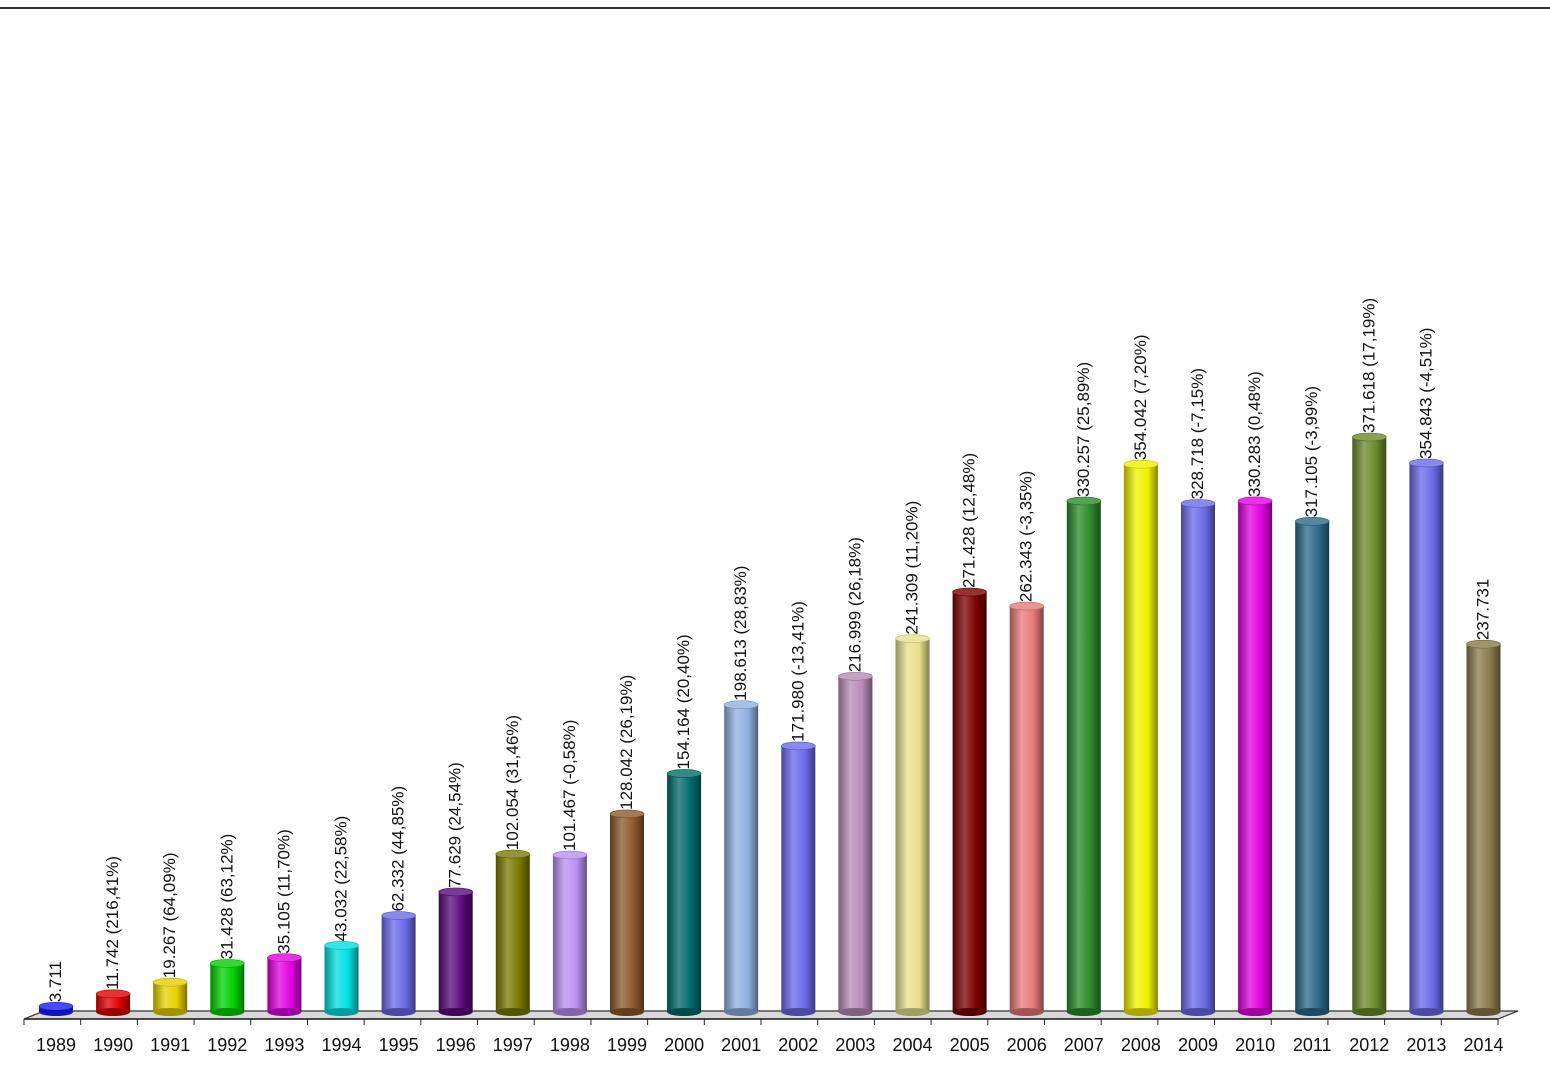  I want to click on bar-2008, so click(1141, 737).